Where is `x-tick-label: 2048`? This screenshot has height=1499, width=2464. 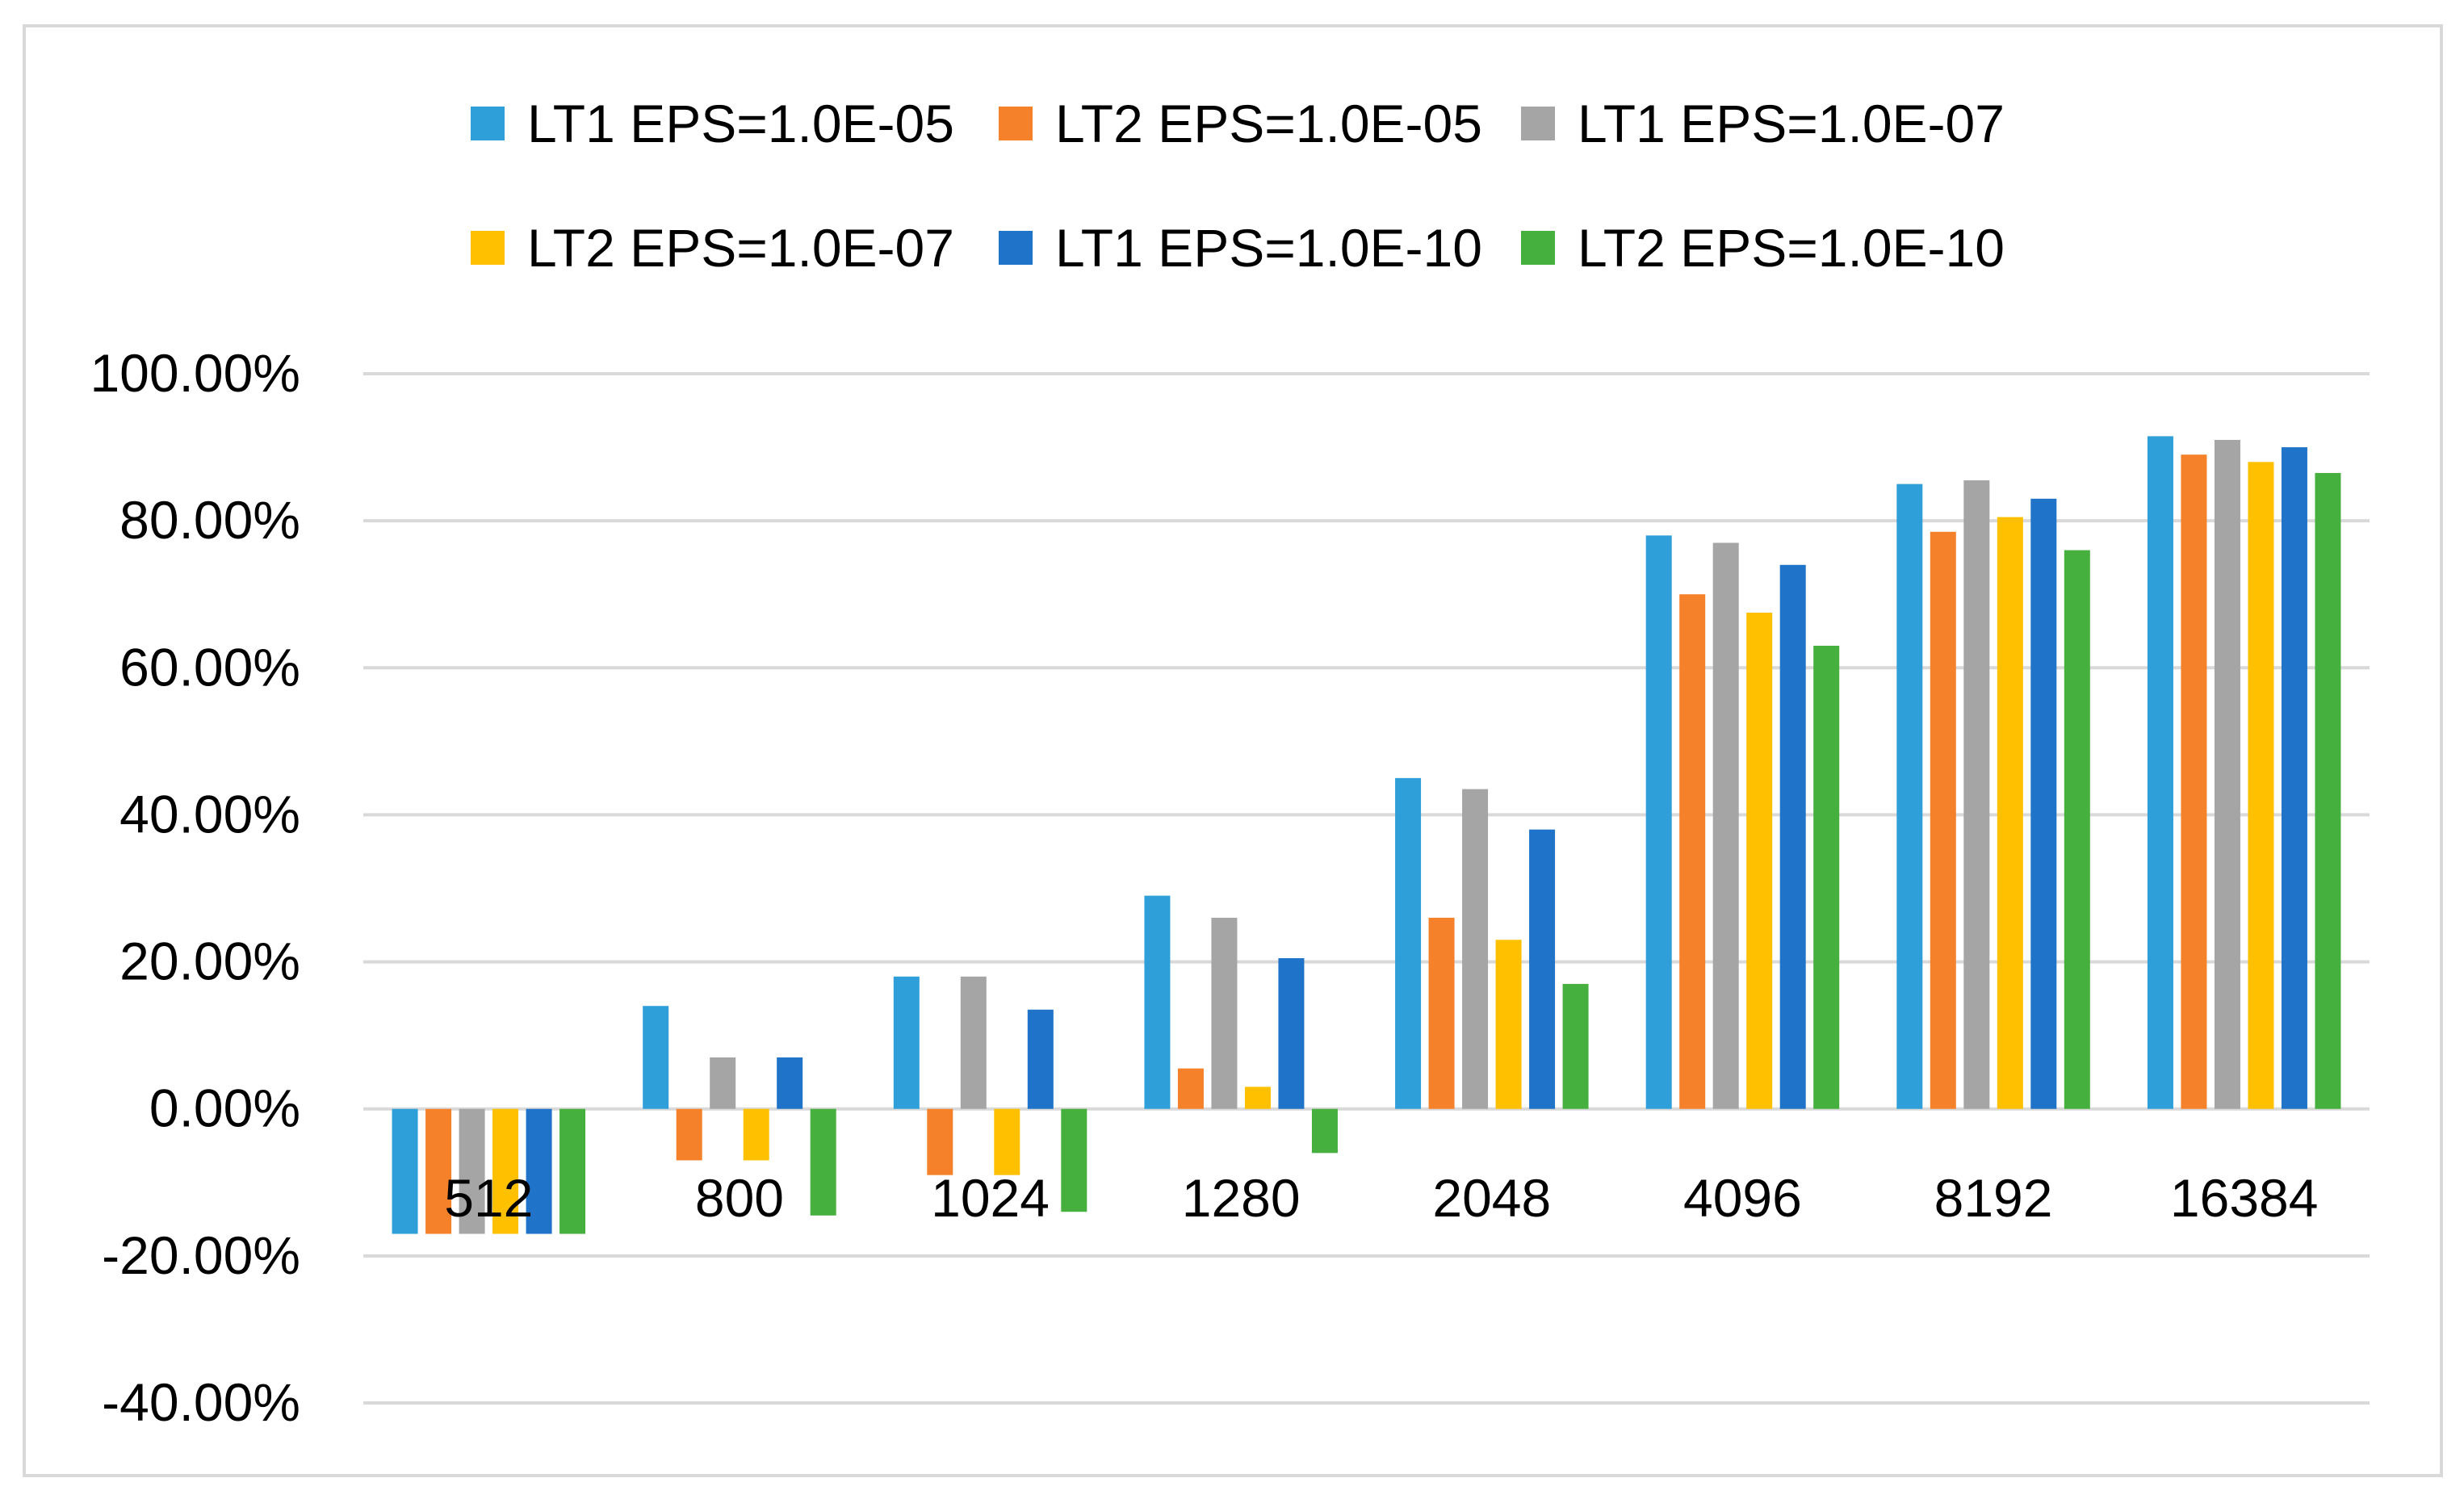 x-tick-label: 2048 is located at coordinates (1491, 1198).